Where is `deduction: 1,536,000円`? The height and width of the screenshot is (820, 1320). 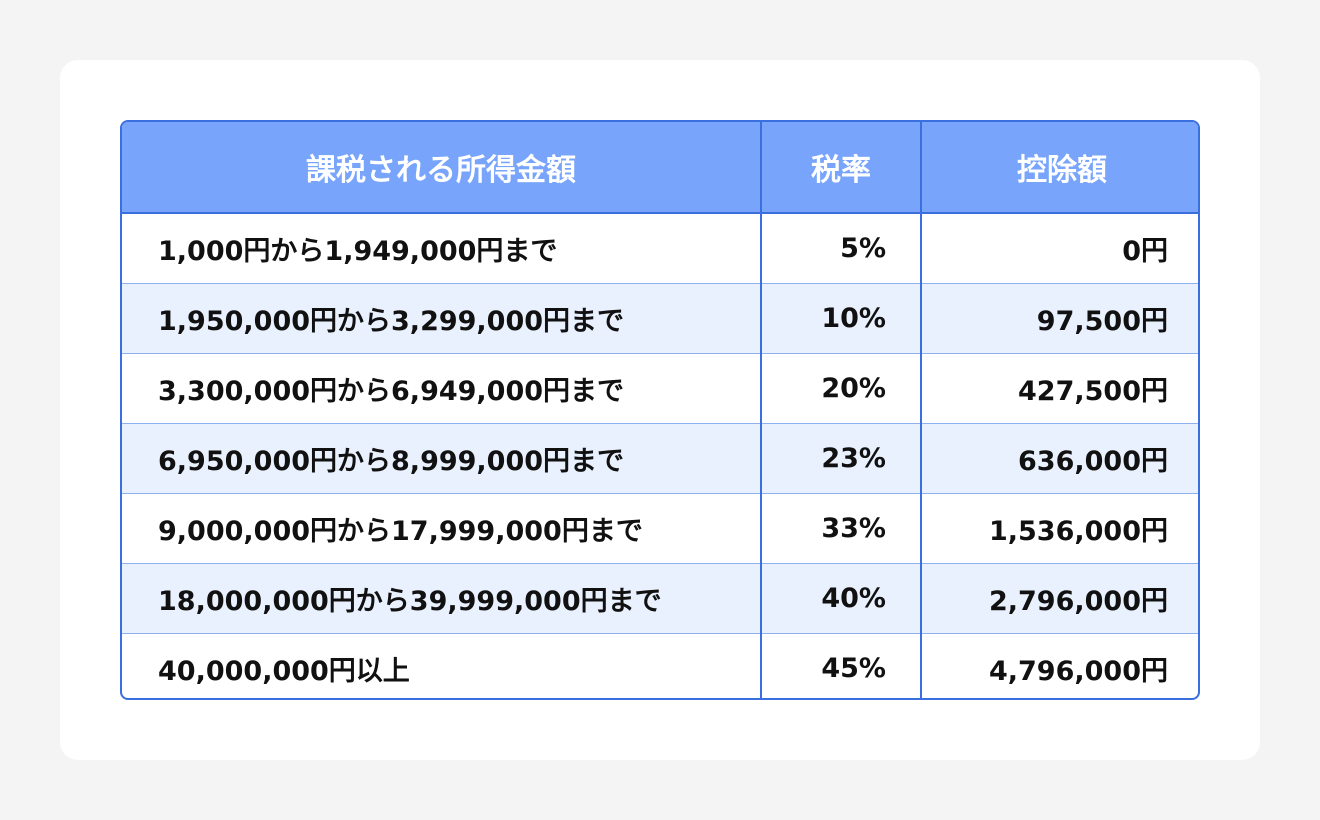
deduction: 1,536,000円 is located at coordinates (1059, 528).